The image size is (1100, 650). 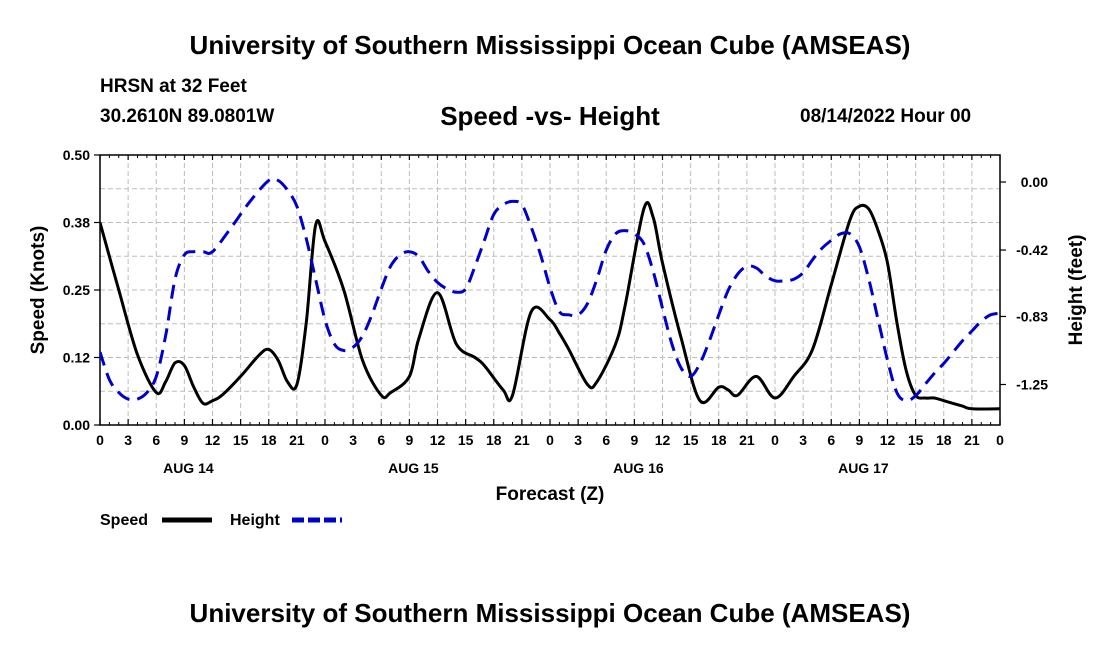 What do you see at coordinates (187, 116) in the screenshot?
I see `station-coordinates: 30.2610N 89.0801W` at bounding box center [187, 116].